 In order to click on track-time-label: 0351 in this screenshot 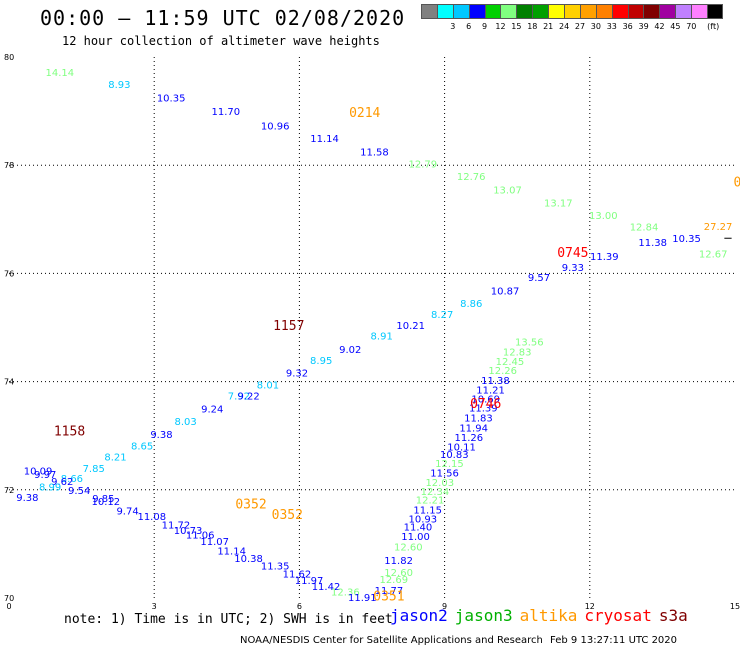, I will do `click(388, 596)`.